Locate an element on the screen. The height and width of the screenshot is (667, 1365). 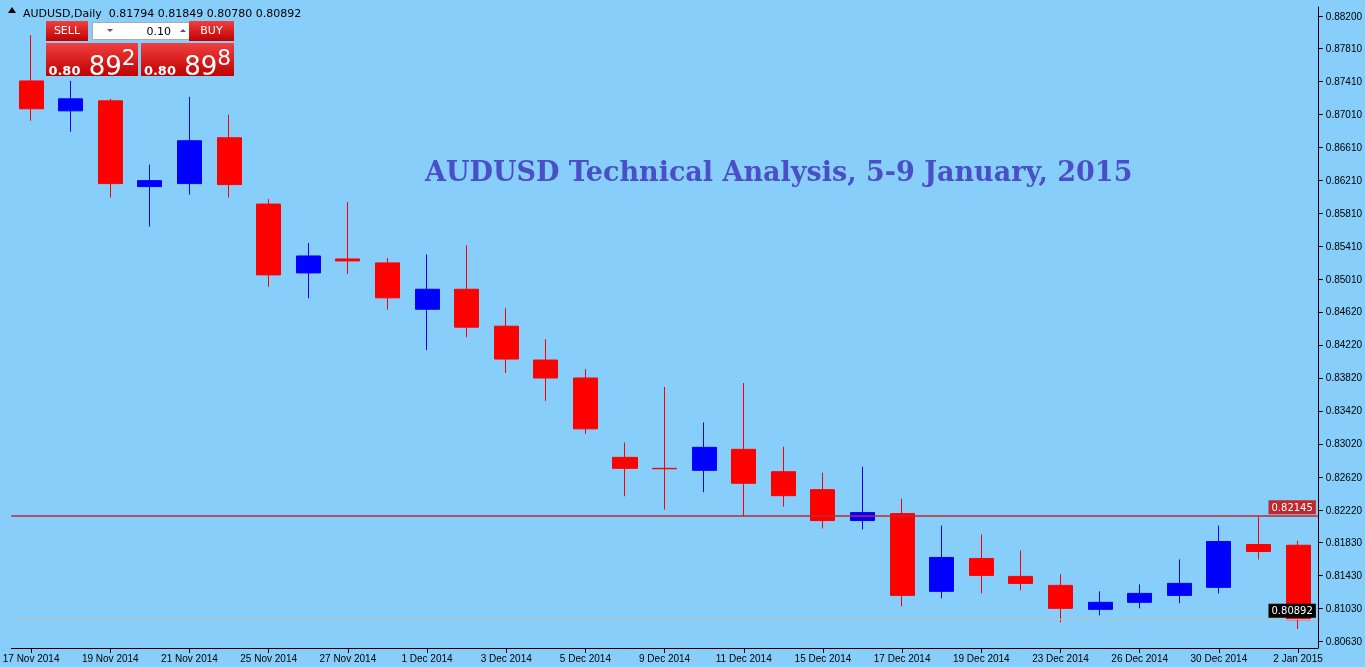
y-tick-label: 0.85010 is located at coordinates (1344, 280).